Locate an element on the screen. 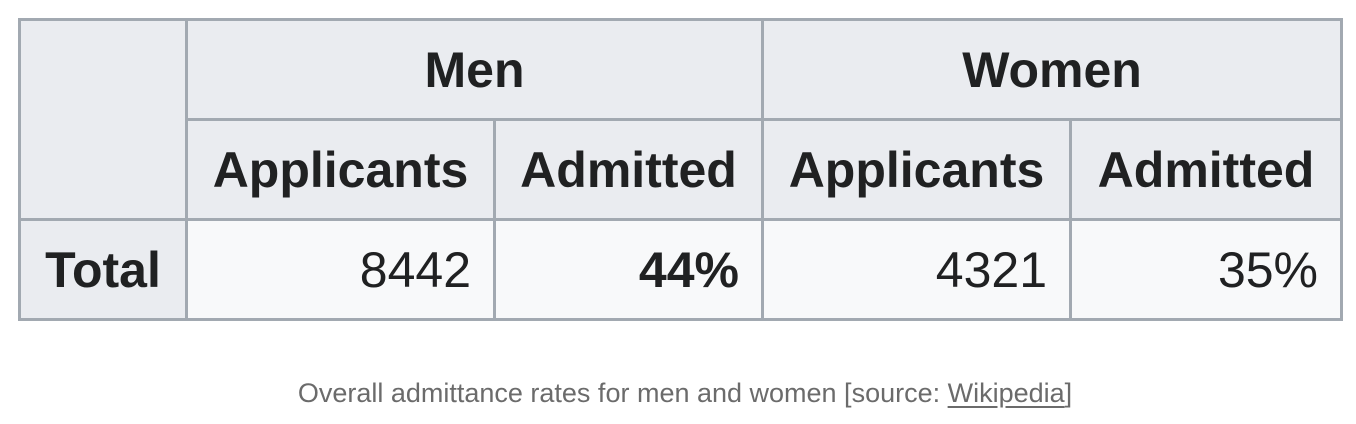  header-women-admitted: Admitted is located at coordinates (1206, 169).